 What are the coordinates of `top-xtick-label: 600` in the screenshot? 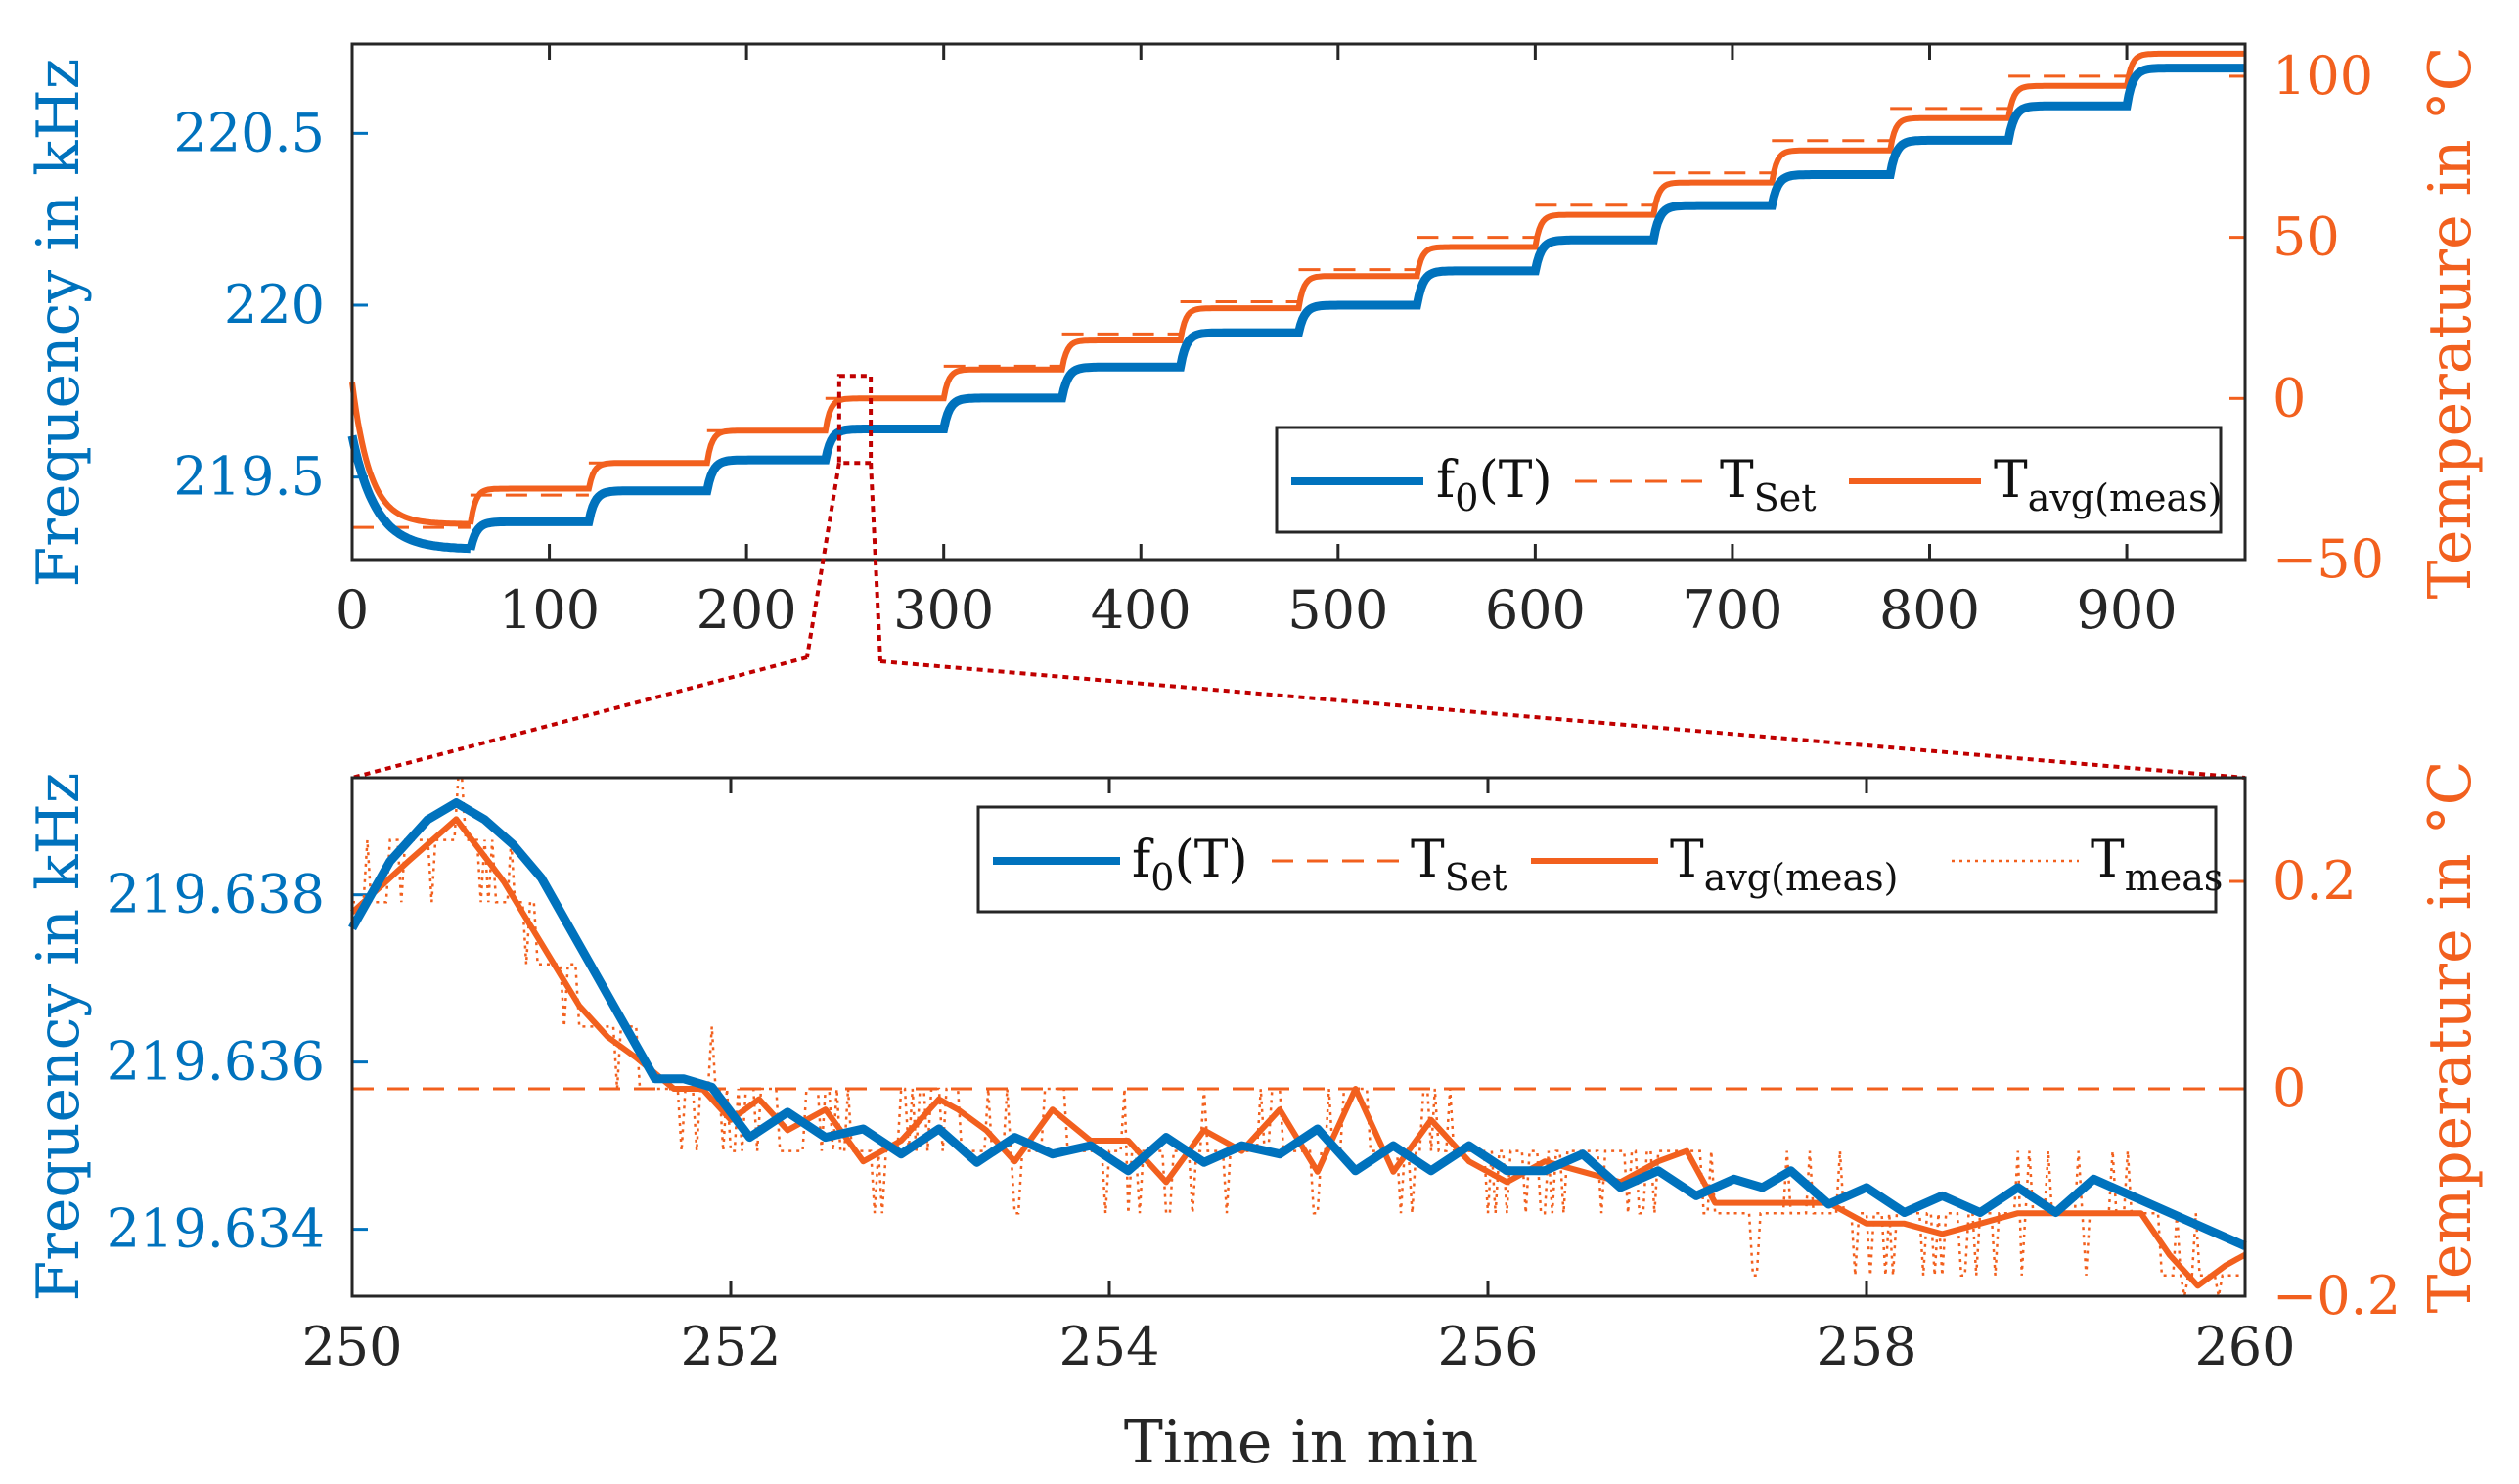 It's located at (1535, 610).